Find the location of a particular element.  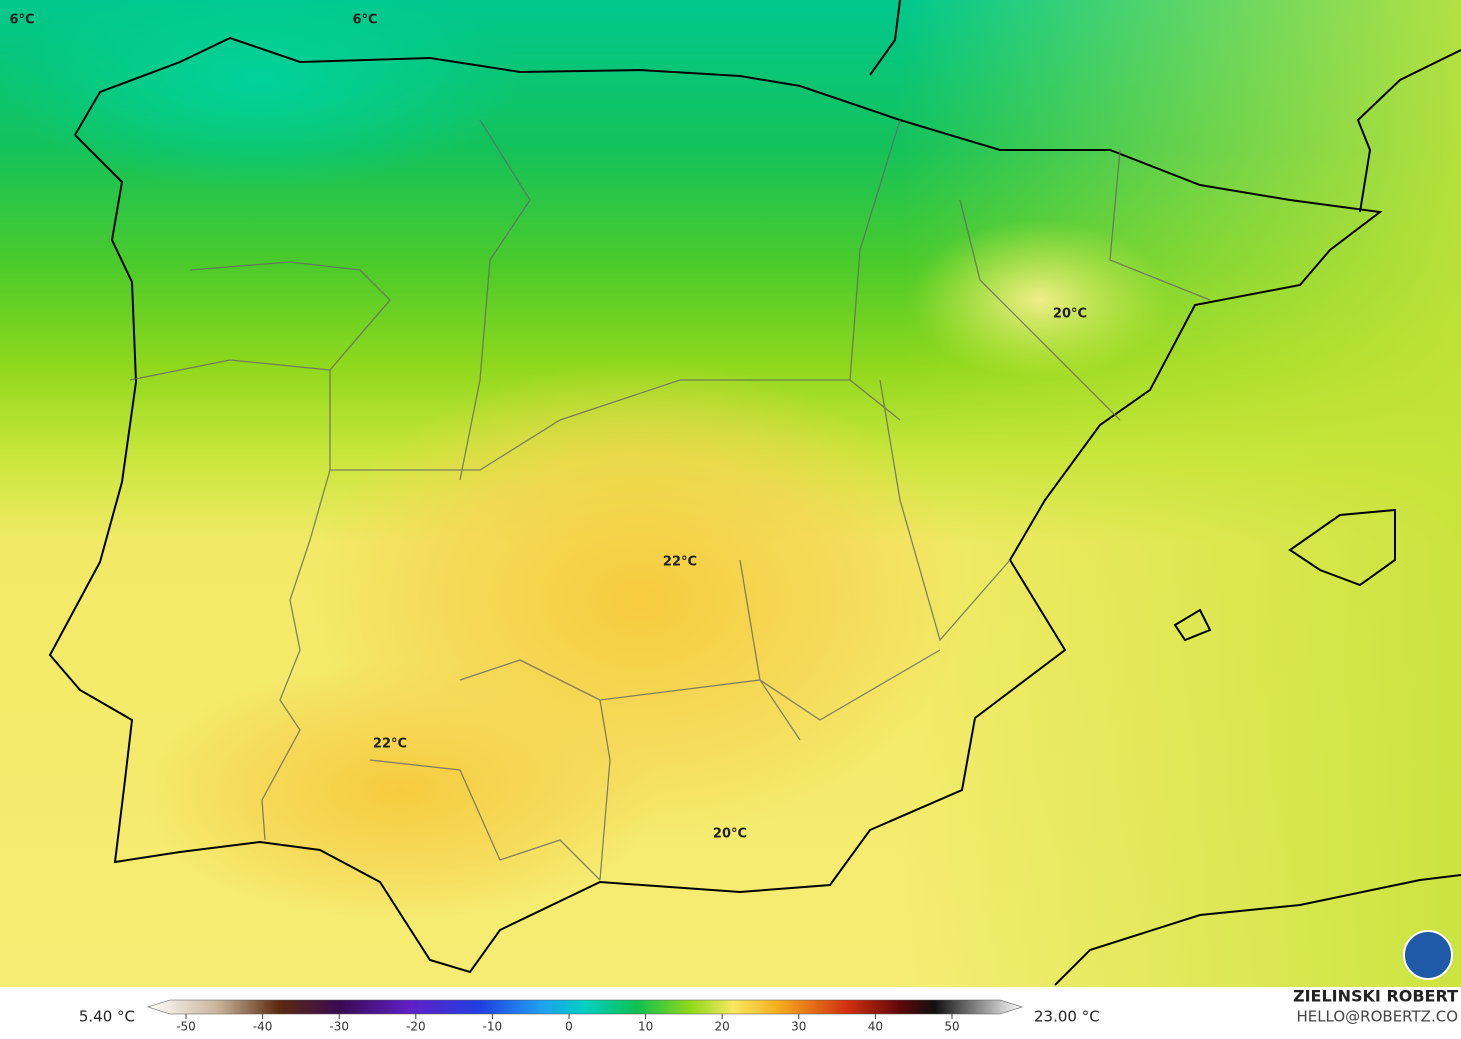

author: ZIELINSKI ROBERT is located at coordinates (1375, 996).